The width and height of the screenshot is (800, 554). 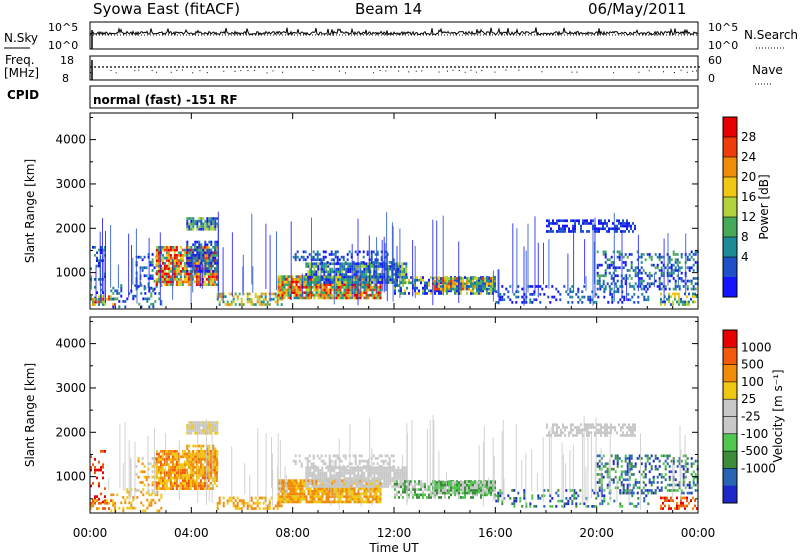 I want to click on cpid-value: normal (fast) -151 RF, so click(x=165, y=100).